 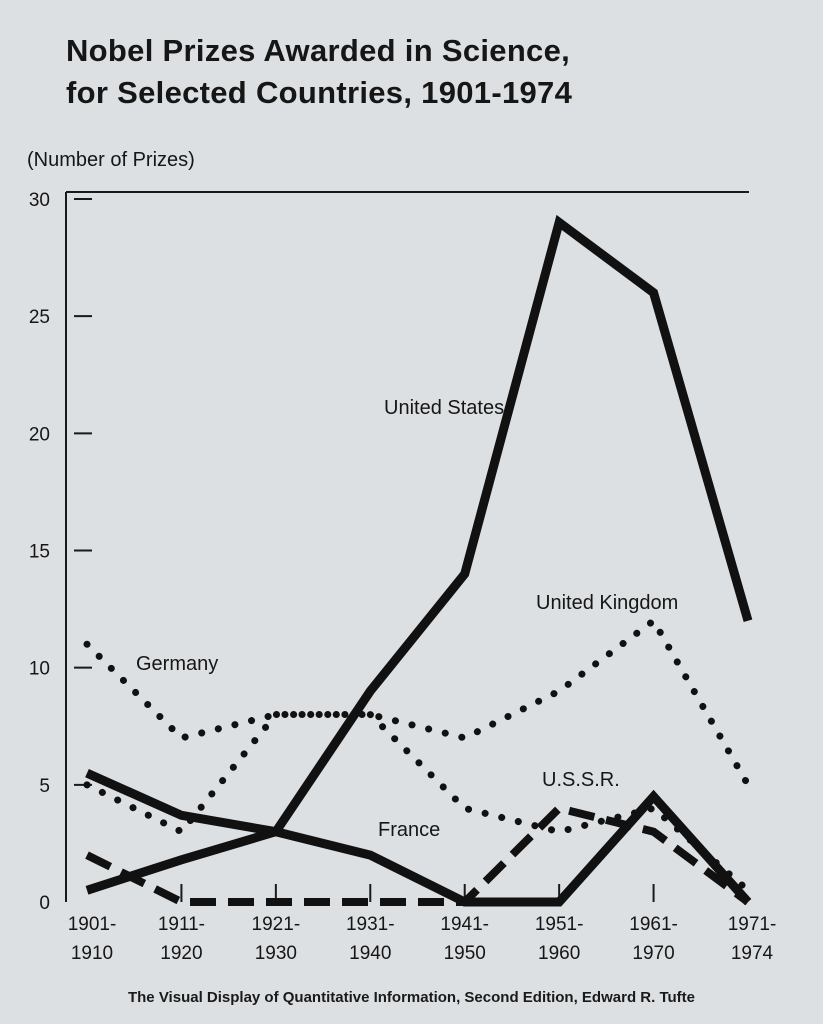 I want to click on series-label-united-states: United States, so click(x=444, y=408).